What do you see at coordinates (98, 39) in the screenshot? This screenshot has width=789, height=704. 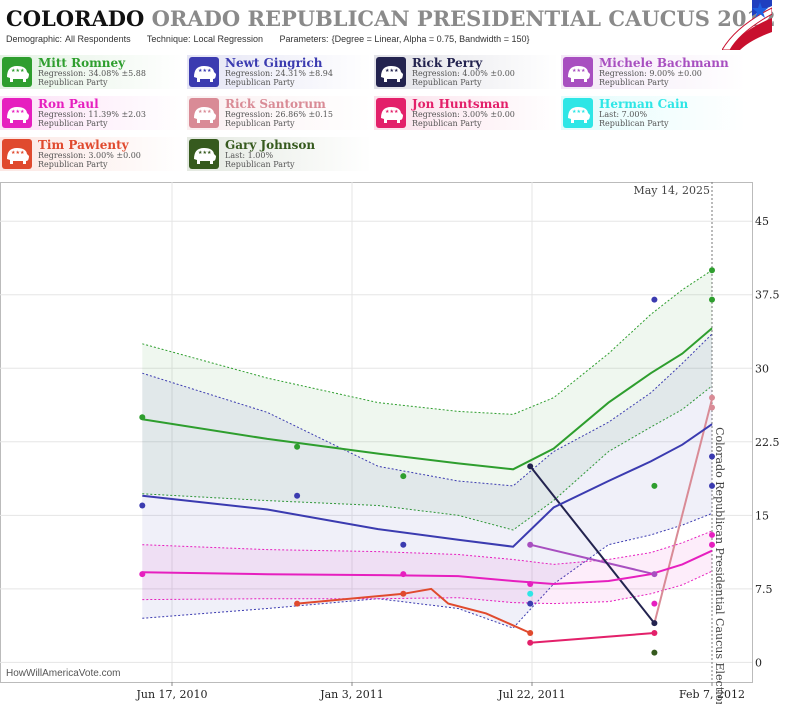 I see `meta-value: All Respondents` at bounding box center [98, 39].